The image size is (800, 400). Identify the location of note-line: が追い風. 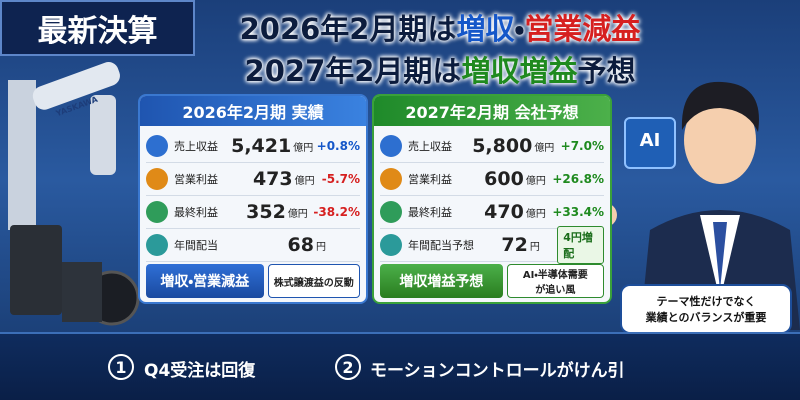
(555, 290).